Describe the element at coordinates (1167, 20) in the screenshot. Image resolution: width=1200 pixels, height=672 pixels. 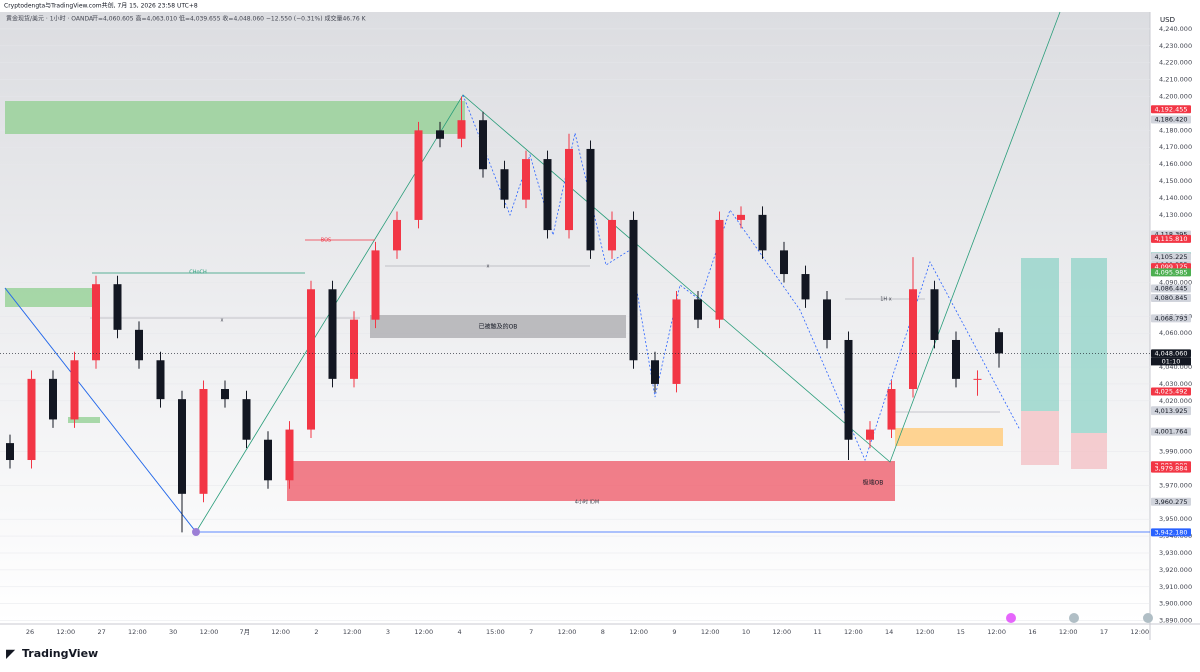
I see `currency: USD` at that location.